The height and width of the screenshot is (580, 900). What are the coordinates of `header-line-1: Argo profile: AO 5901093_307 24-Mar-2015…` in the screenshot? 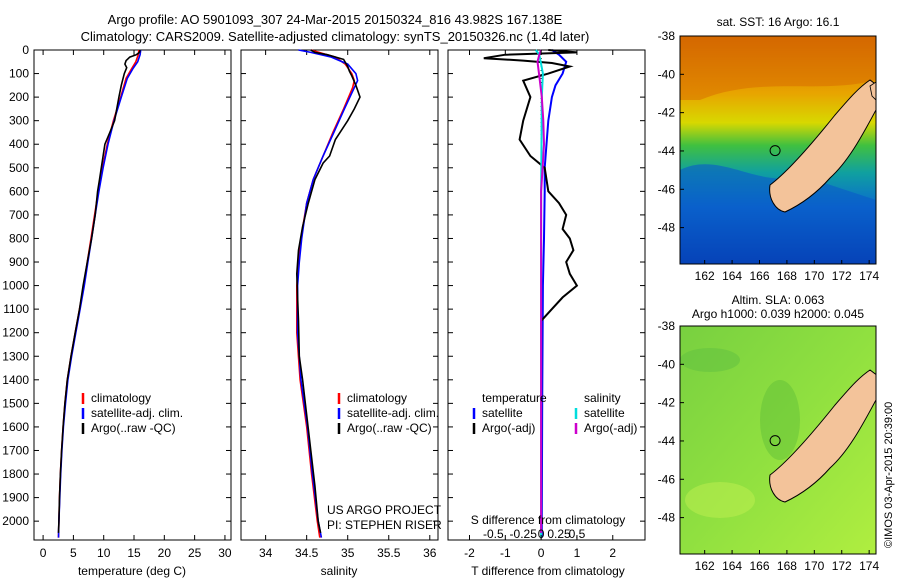 It's located at (335, 19).